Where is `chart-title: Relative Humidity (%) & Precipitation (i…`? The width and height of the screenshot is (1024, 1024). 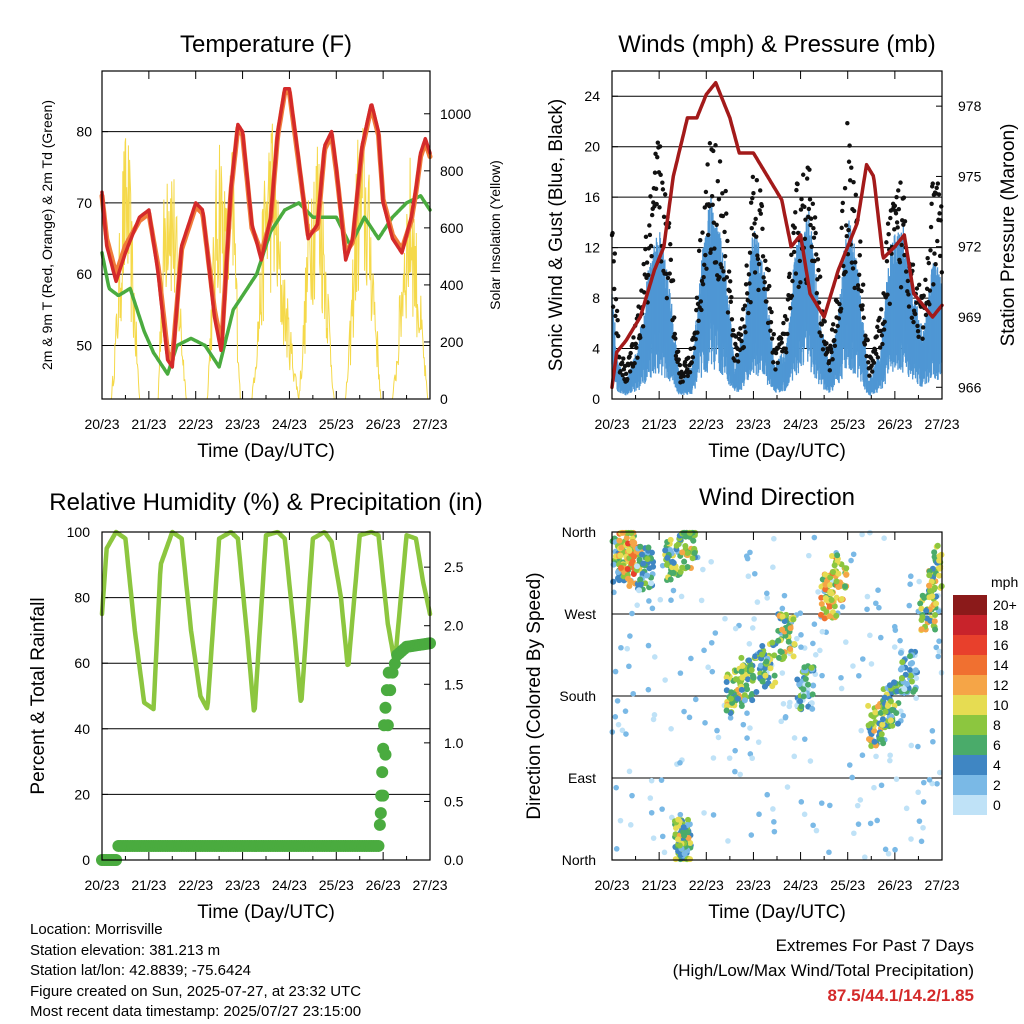
chart-title: Relative Humidity (%) & Precipitation (i… is located at coordinates (265, 502).